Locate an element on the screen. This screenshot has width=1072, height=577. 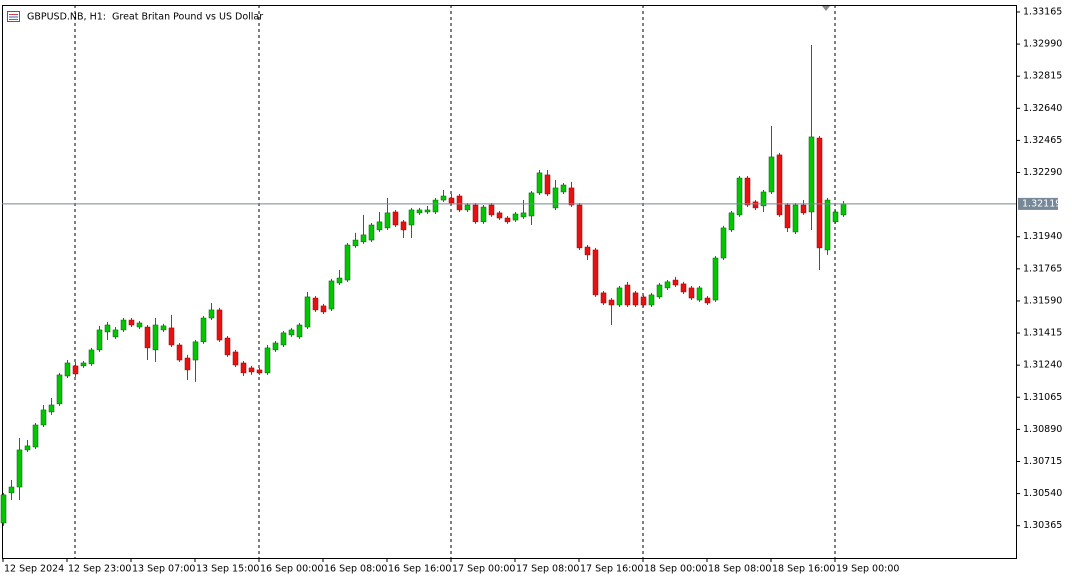
y-tick-label: 1.32640 is located at coordinates (1042, 108).